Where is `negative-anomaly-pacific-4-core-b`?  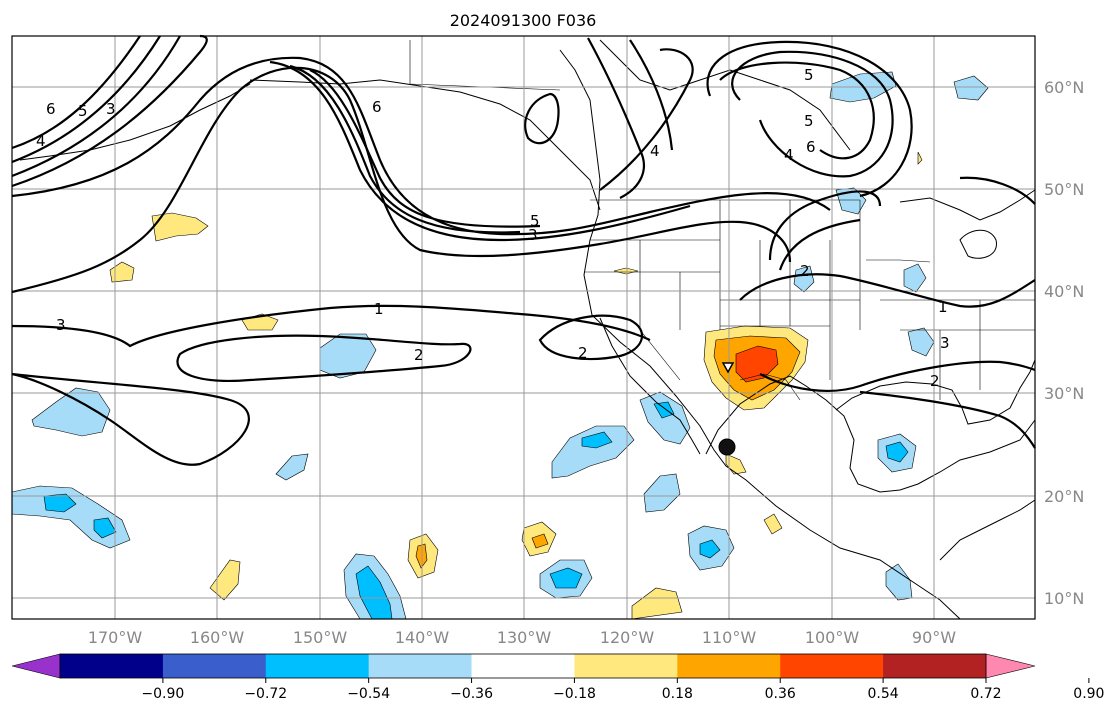 negative-anomaly-pacific-4-core-b is located at coordinates (105, 528).